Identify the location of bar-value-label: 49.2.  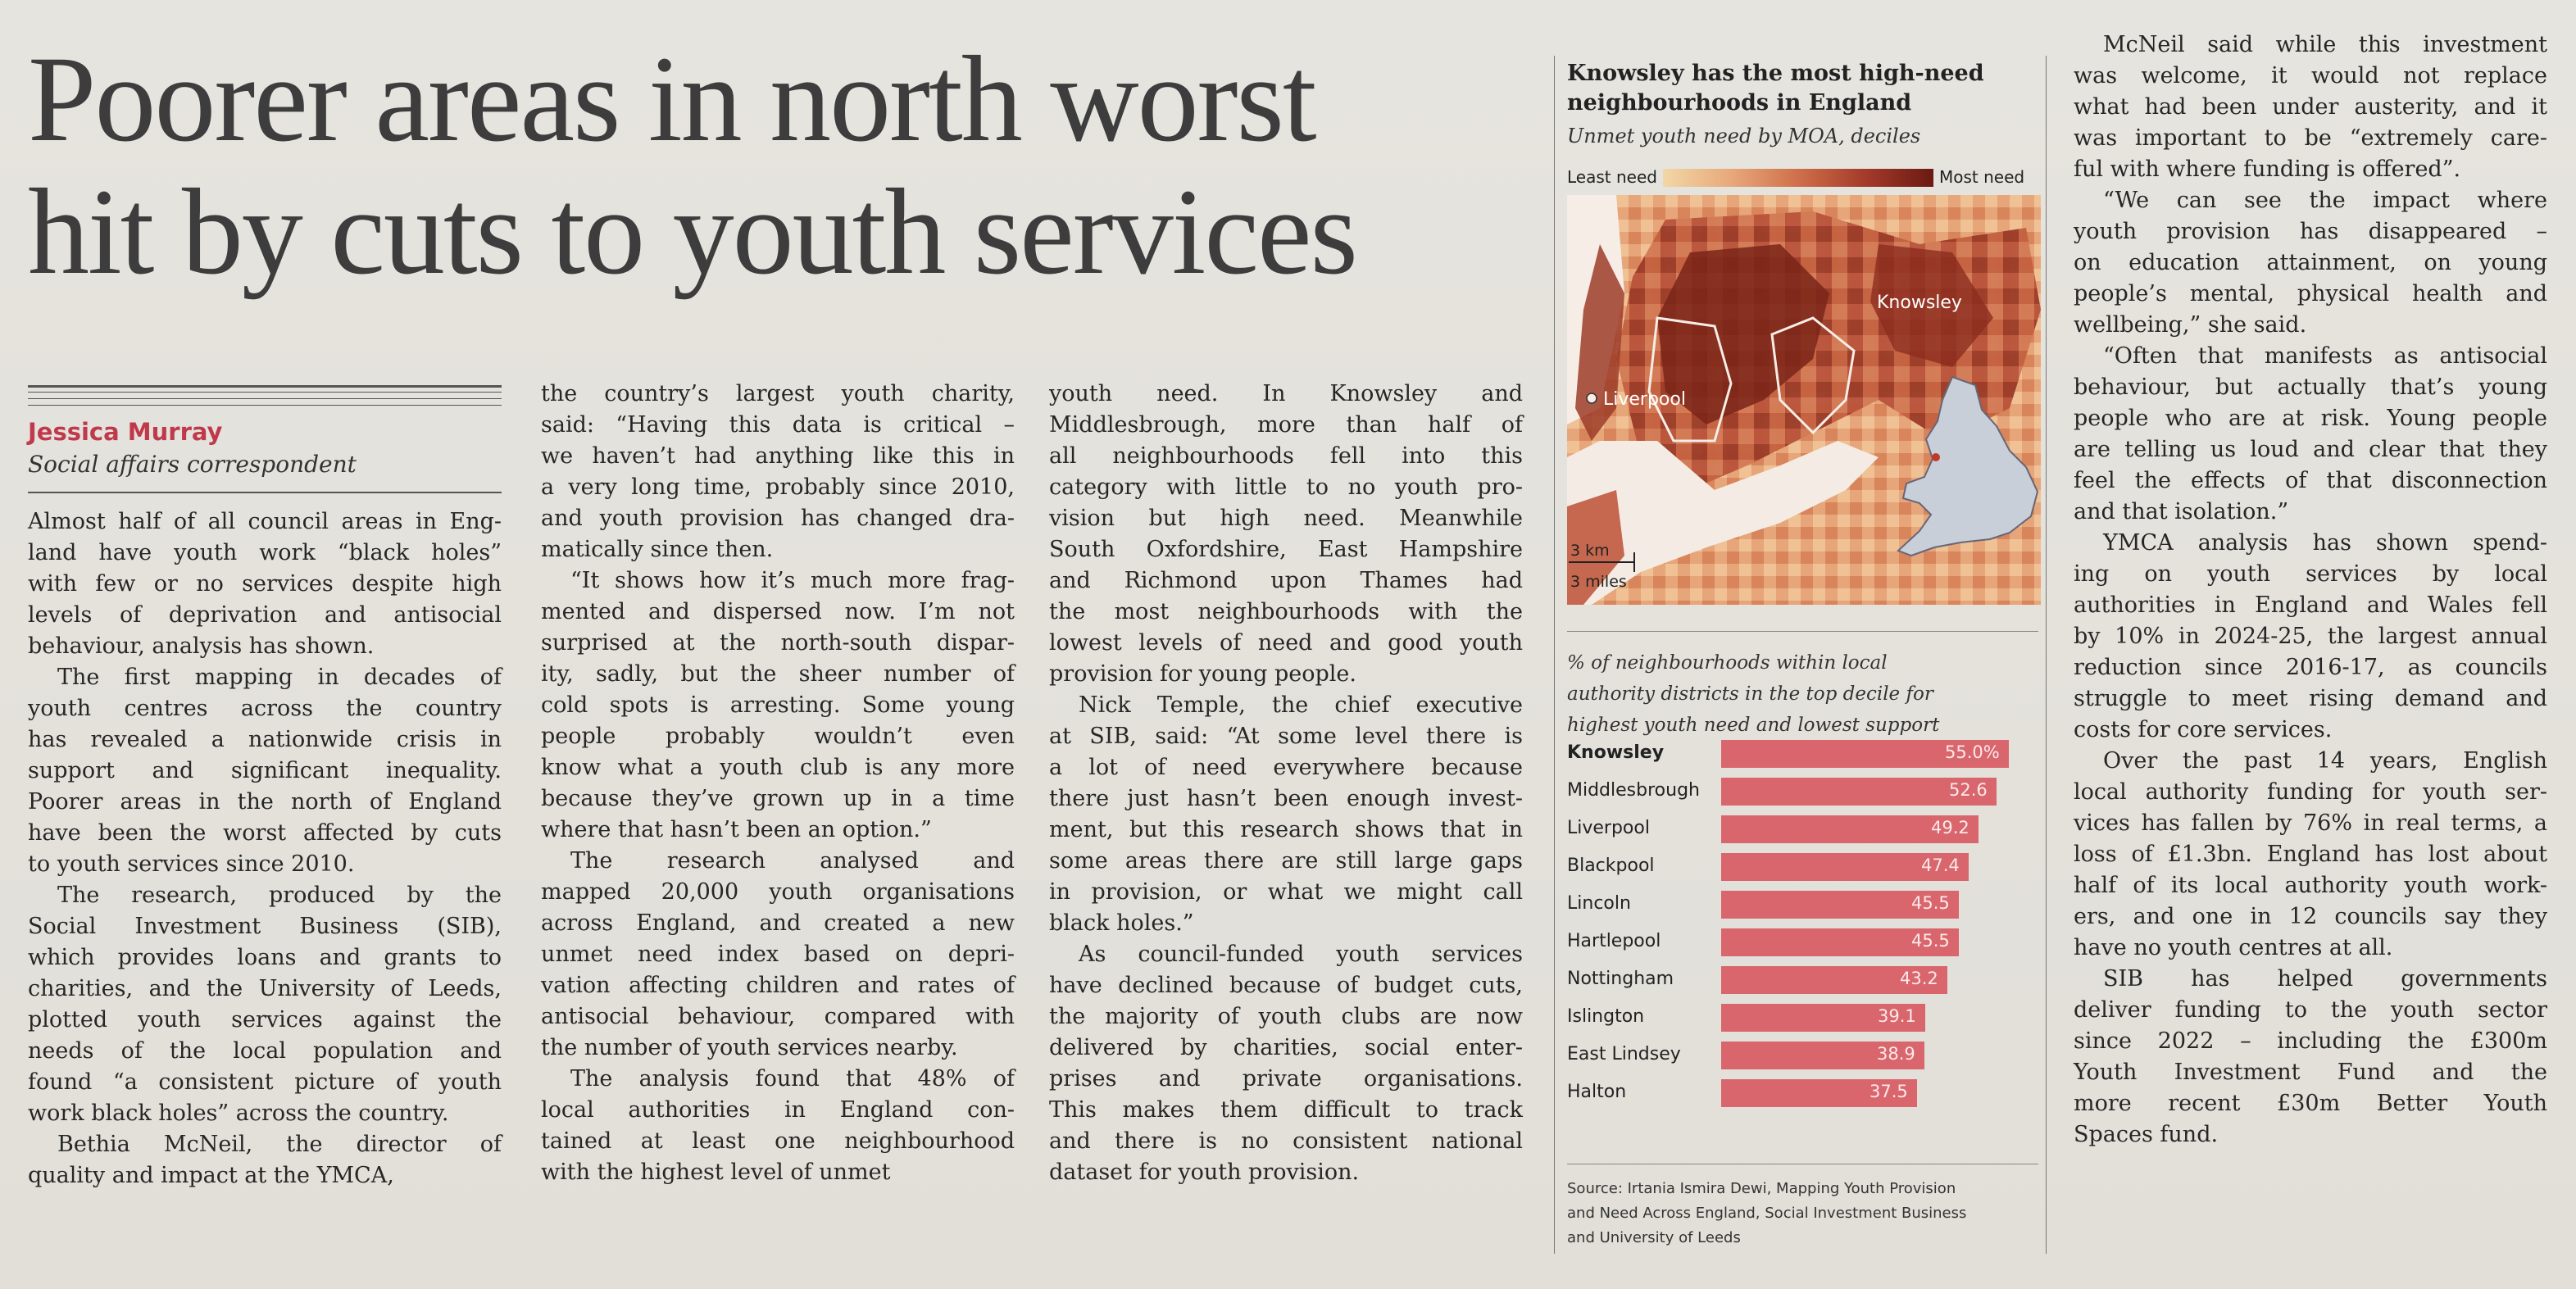
(1950, 828).